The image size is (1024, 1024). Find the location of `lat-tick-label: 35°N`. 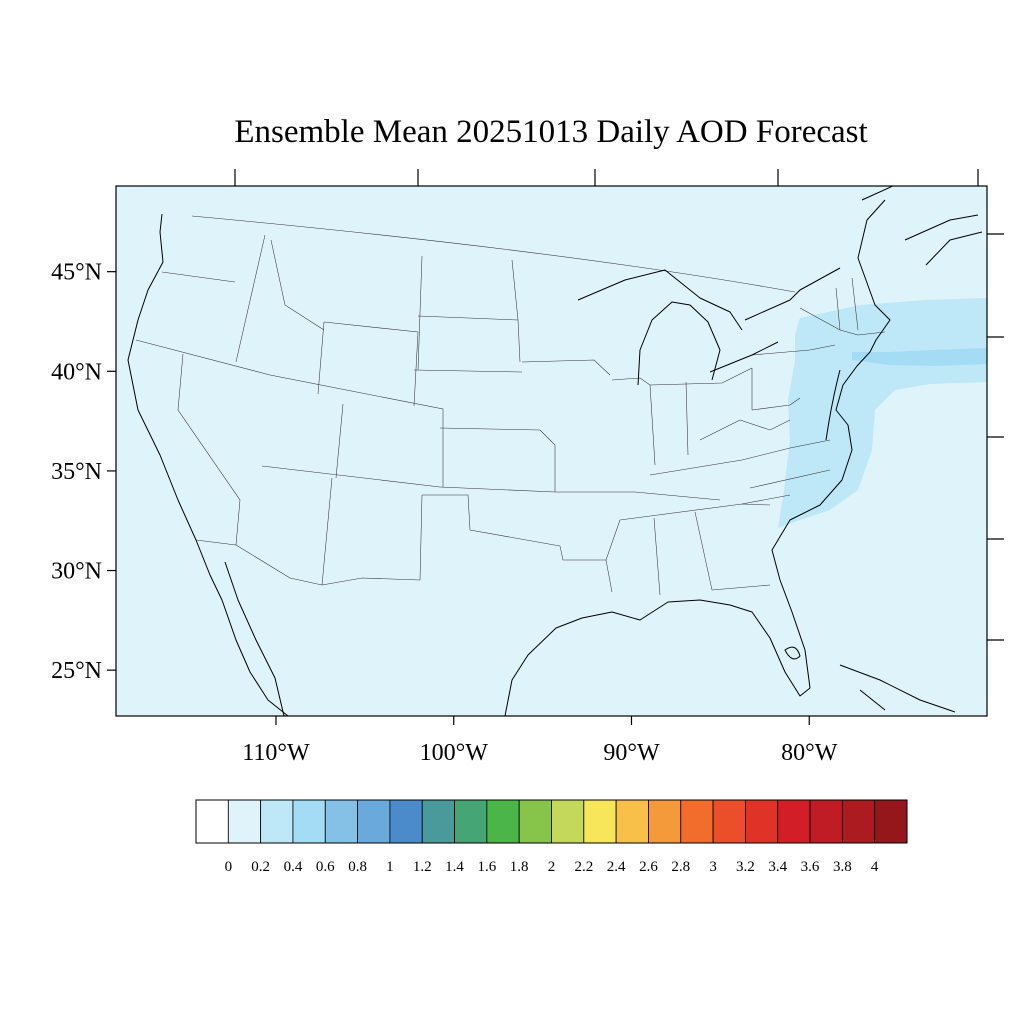

lat-tick-label: 35°N is located at coordinates (76, 472).